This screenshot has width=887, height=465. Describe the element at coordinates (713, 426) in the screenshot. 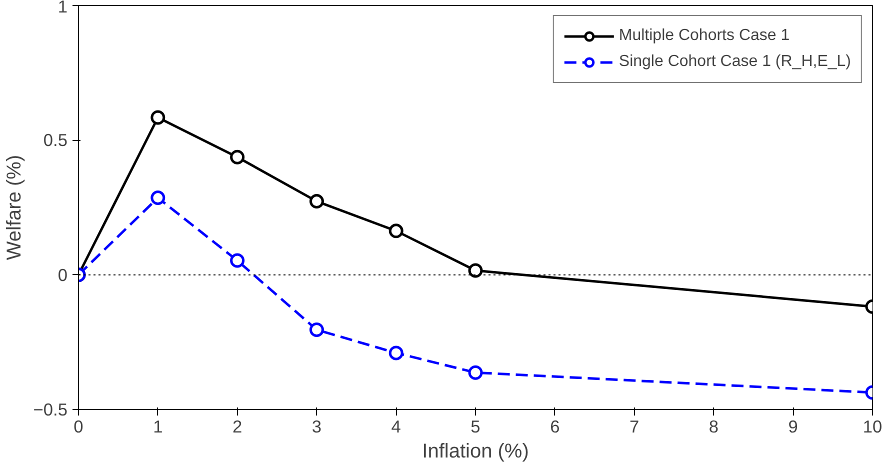

I see `x-tick-label: 8` at that location.